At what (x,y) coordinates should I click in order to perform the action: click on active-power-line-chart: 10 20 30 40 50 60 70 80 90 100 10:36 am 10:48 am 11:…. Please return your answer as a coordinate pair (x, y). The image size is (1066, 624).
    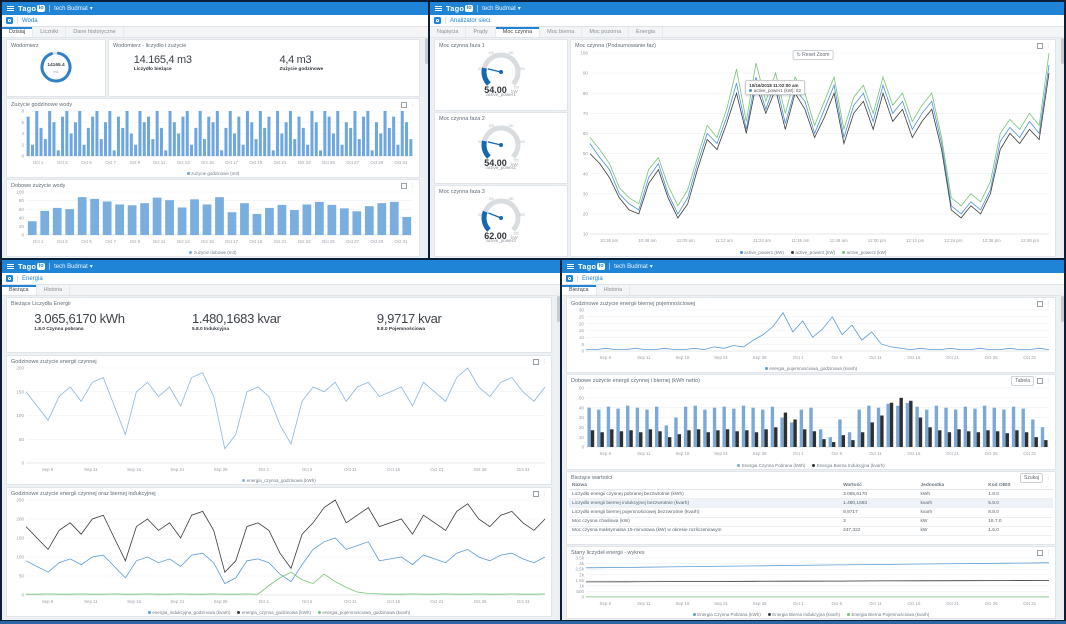
    Looking at the image, I should click on (813, 147).